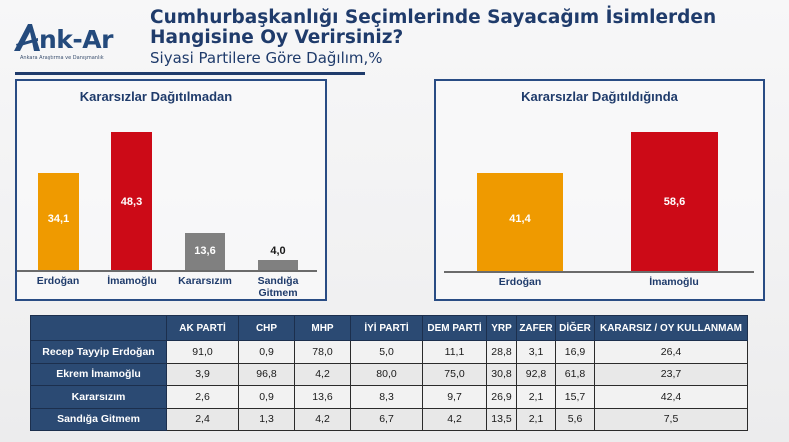  I want to click on table-cell: 6,7, so click(386, 419).